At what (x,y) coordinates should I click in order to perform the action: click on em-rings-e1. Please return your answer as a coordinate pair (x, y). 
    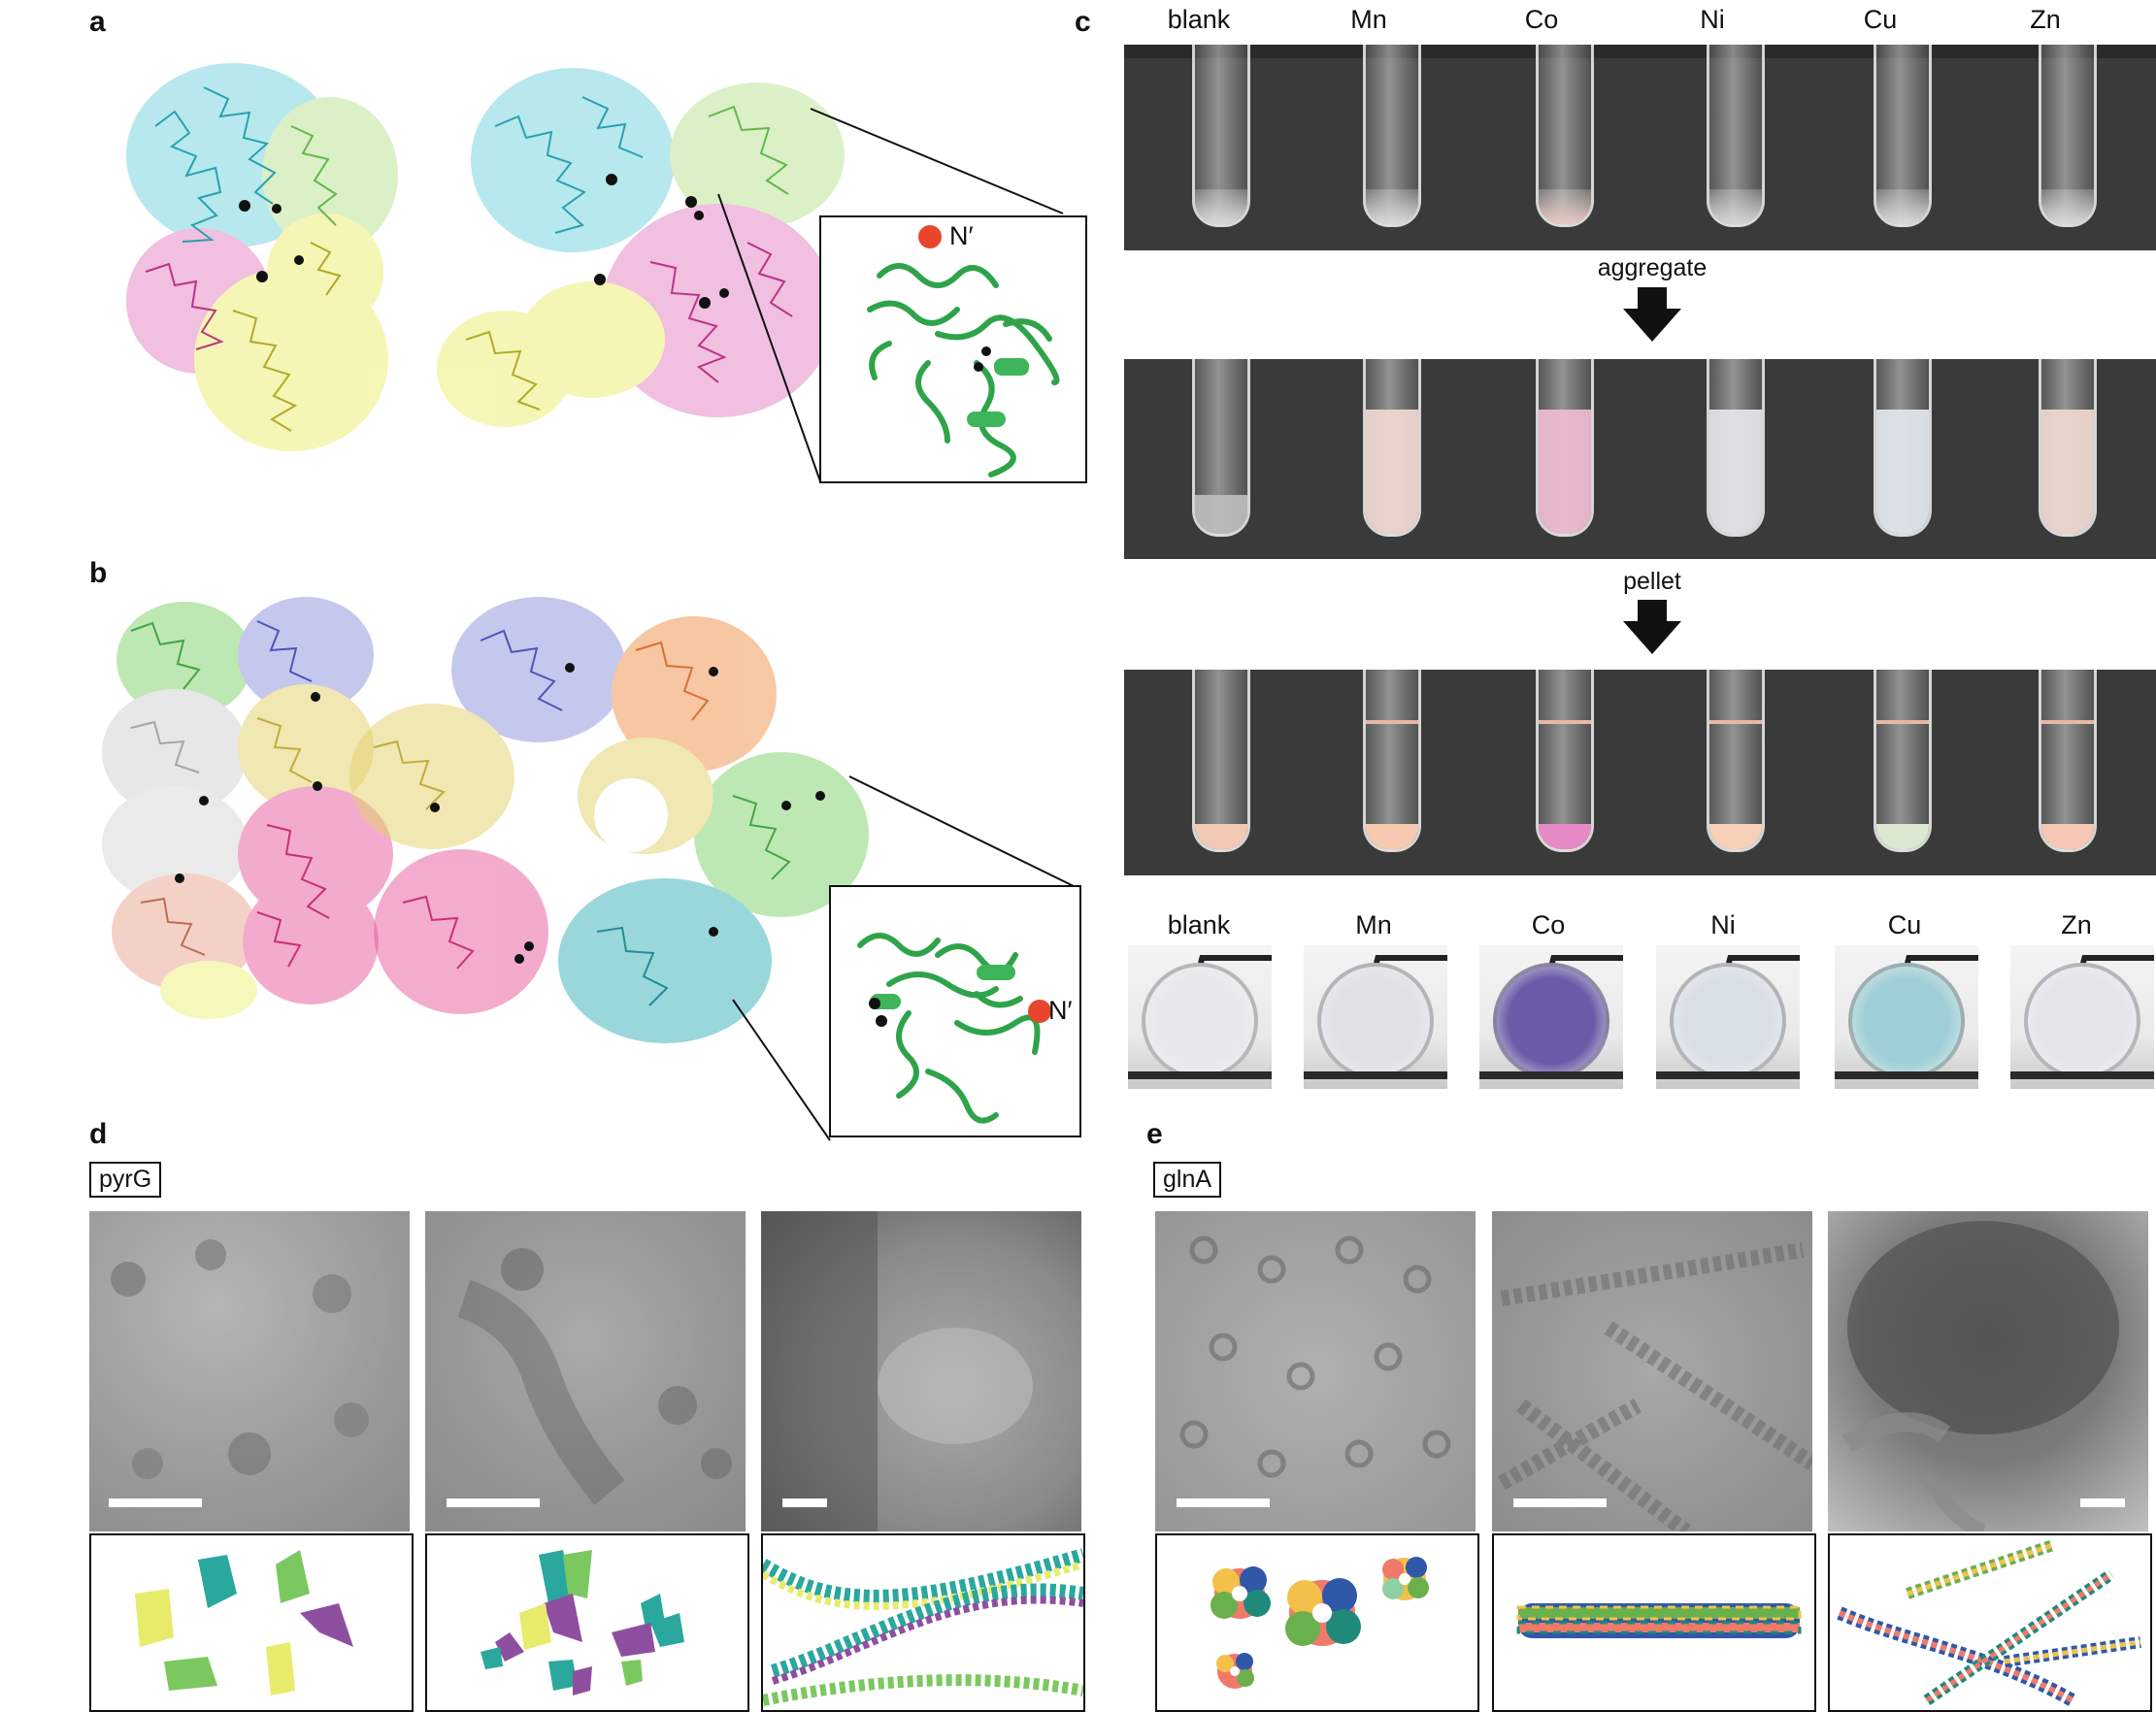
    Looking at the image, I should click on (1315, 1357).